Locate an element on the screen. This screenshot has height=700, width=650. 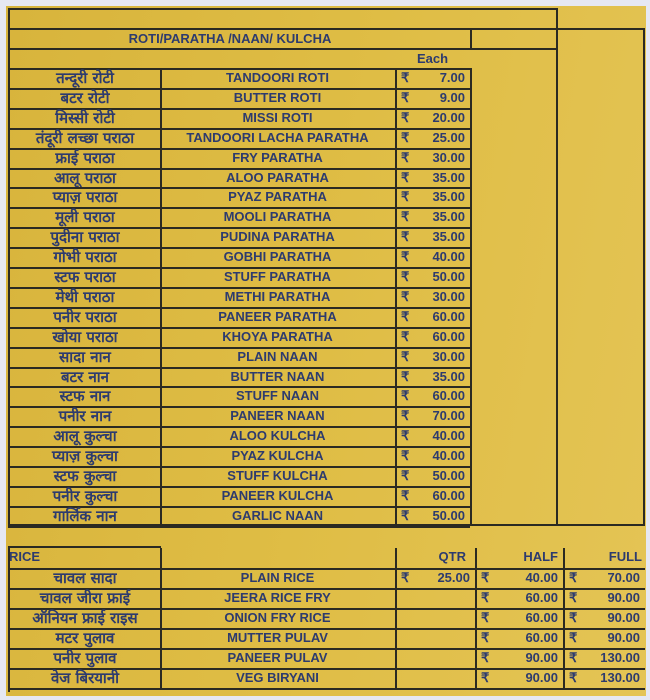
item-name: TANDOORI LACHA PARATHA is located at coordinates (277, 137).